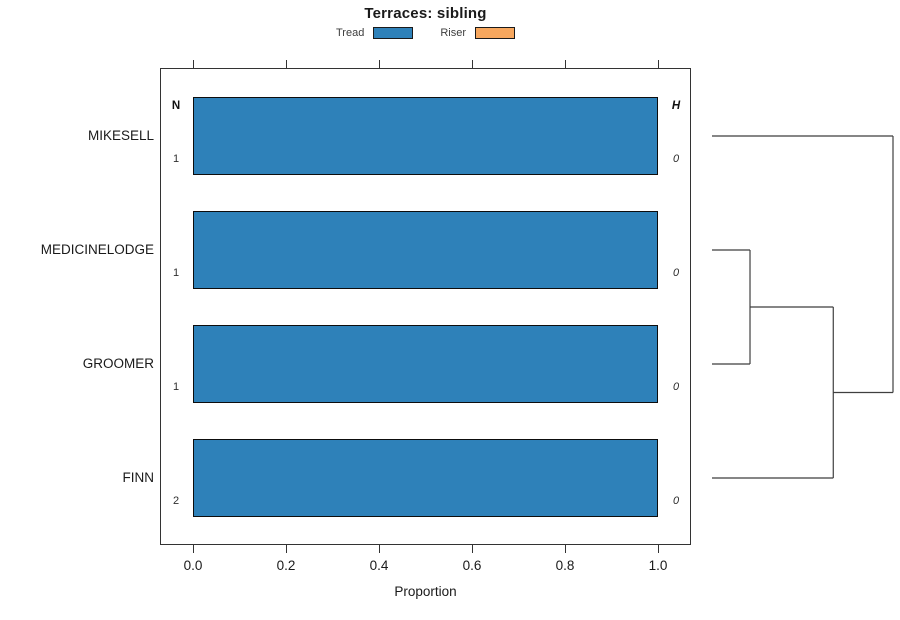  Describe the element at coordinates (472, 565) in the screenshot. I see `x-axis-tick-label: 0.6` at that location.